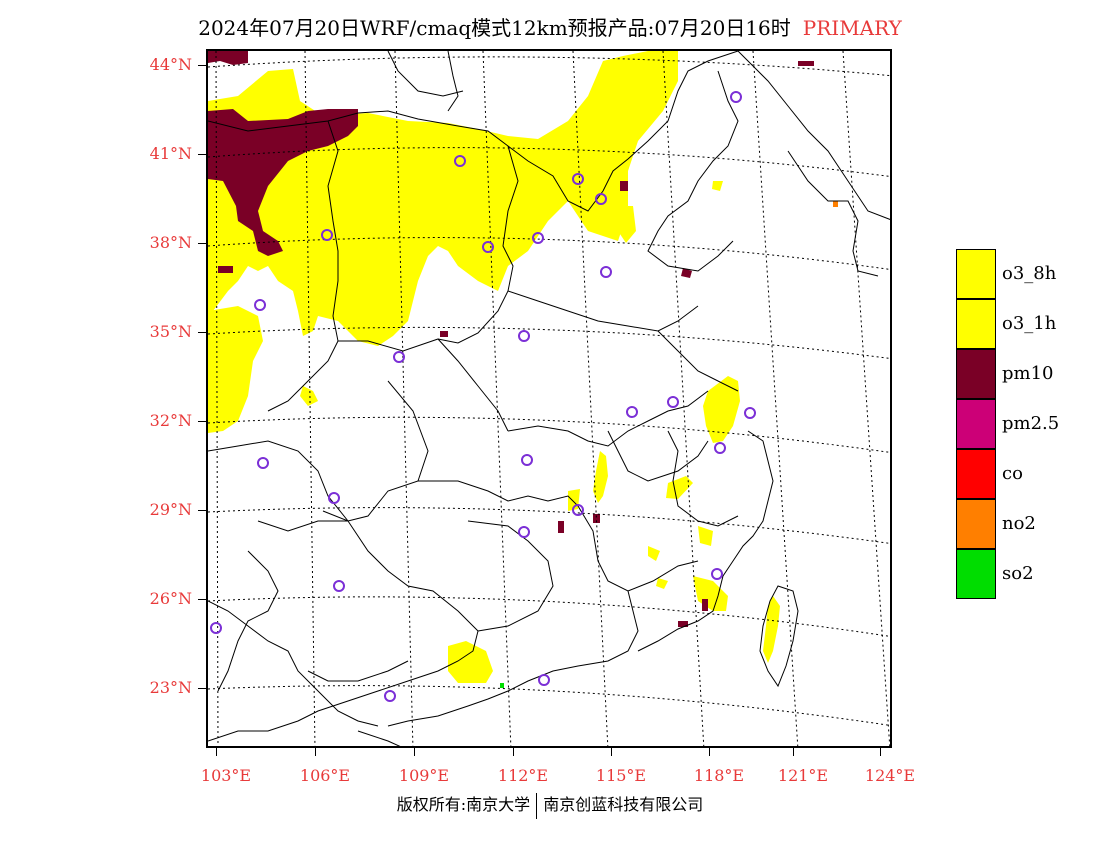 The height and width of the screenshot is (850, 1100). I want to click on legend-item-co: co, so click(1016, 474).